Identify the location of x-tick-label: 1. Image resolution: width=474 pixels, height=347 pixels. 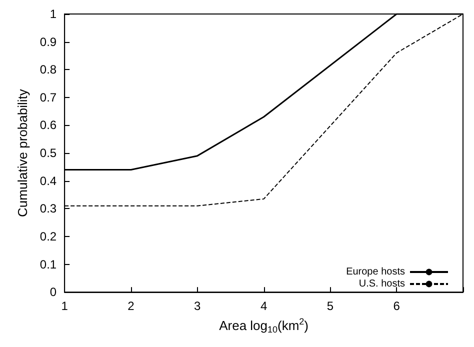
(64, 306).